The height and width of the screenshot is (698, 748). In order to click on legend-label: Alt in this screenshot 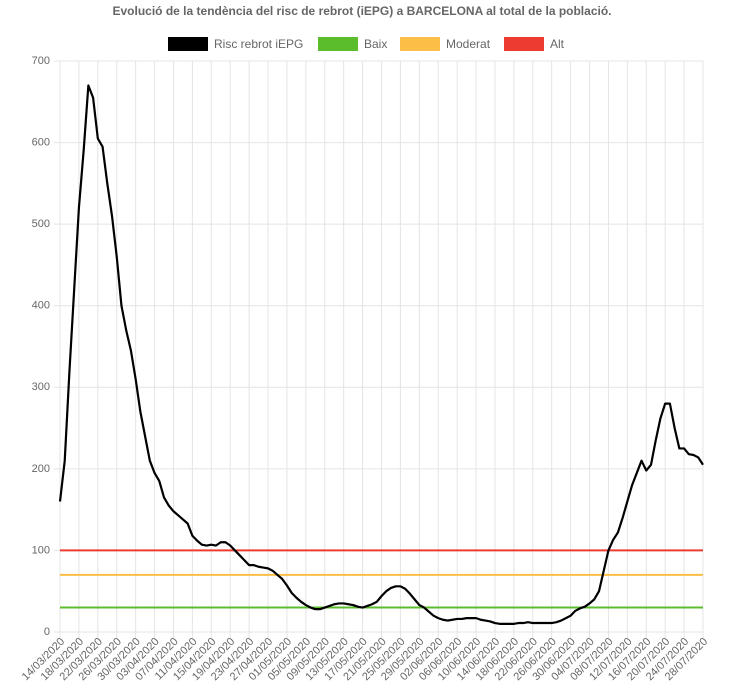, I will do `click(557, 44)`.